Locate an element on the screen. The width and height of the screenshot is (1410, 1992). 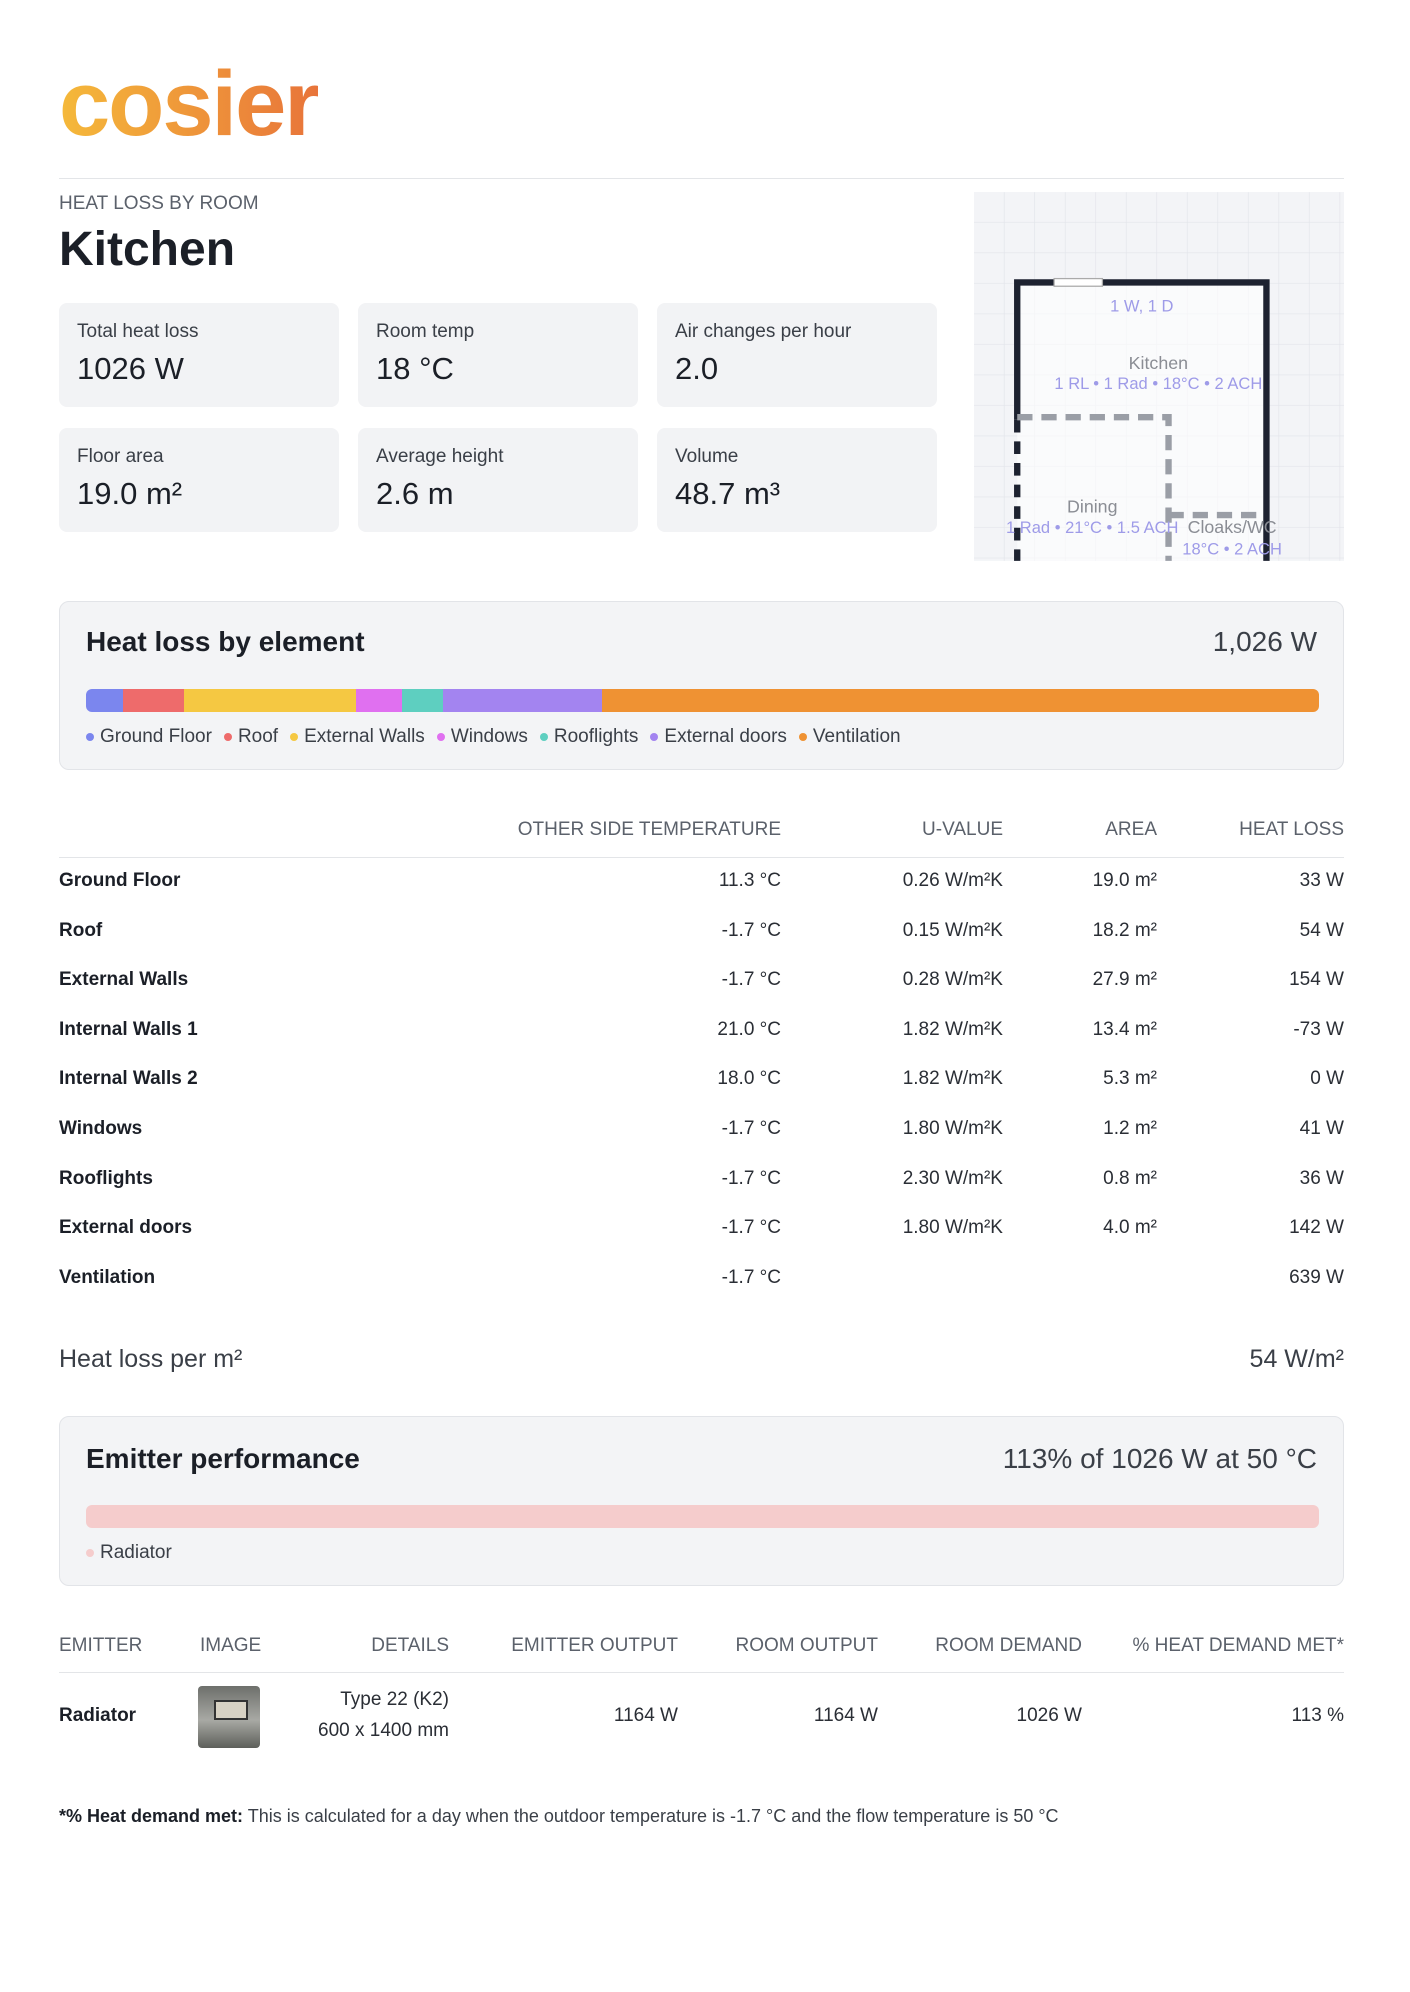
stat-label: Air changes per hour is located at coordinates (763, 331).